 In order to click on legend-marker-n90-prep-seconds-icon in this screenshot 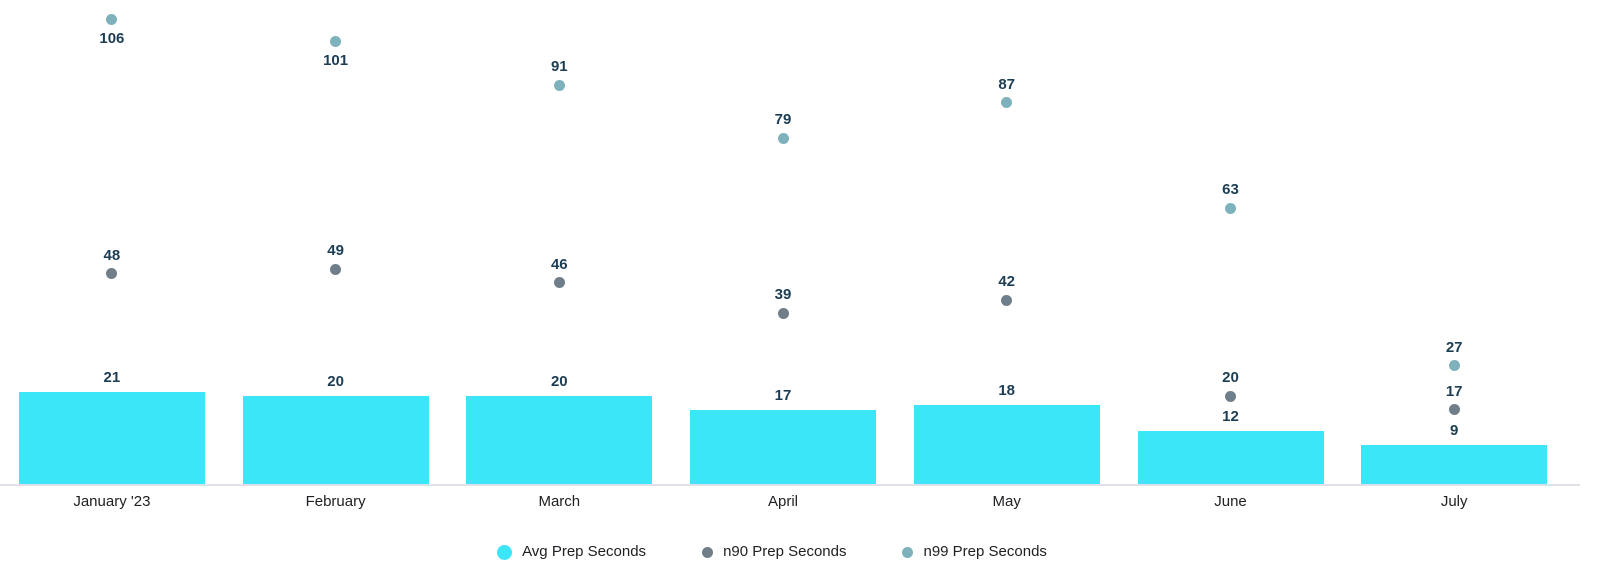, I will do `click(708, 552)`.